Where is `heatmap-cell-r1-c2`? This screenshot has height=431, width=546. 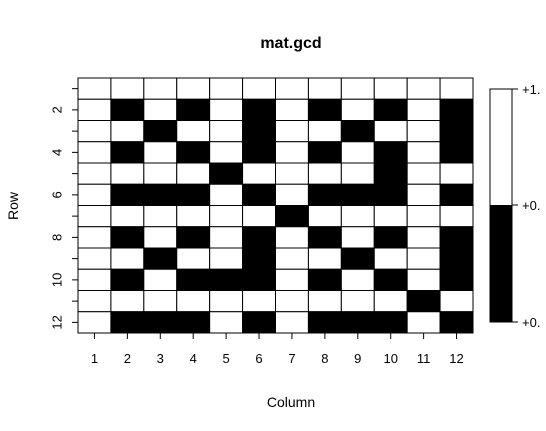 heatmap-cell-r1-c2 is located at coordinates (127, 88).